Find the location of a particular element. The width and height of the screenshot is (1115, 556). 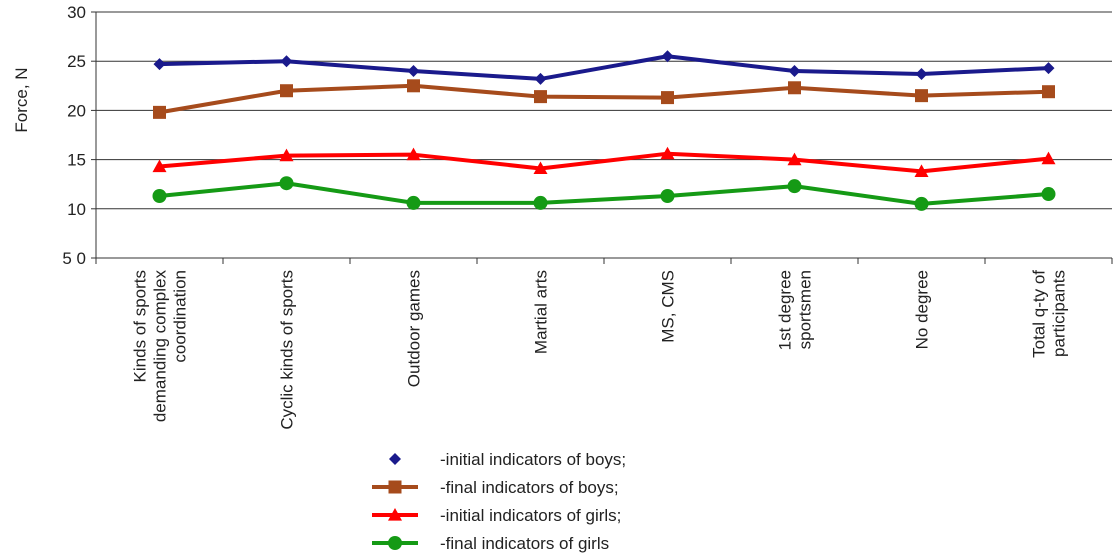

y-axis-label: Force, N is located at coordinates (21, 99).